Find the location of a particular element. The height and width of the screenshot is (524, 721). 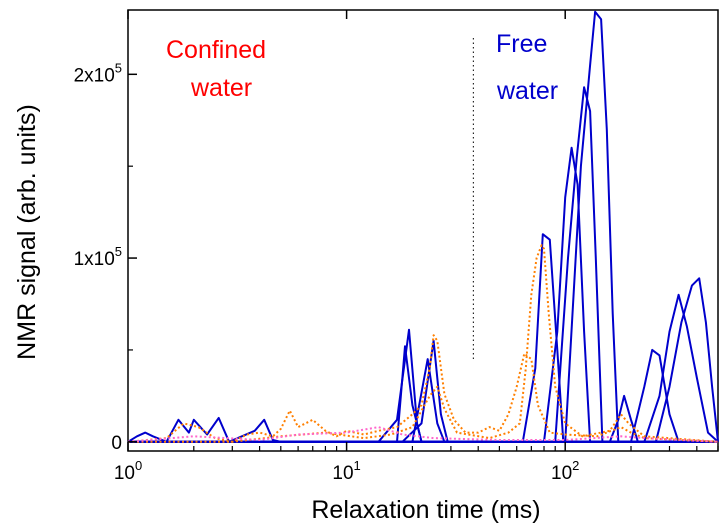

annotation-free-line1: Free is located at coordinates (521, 44).